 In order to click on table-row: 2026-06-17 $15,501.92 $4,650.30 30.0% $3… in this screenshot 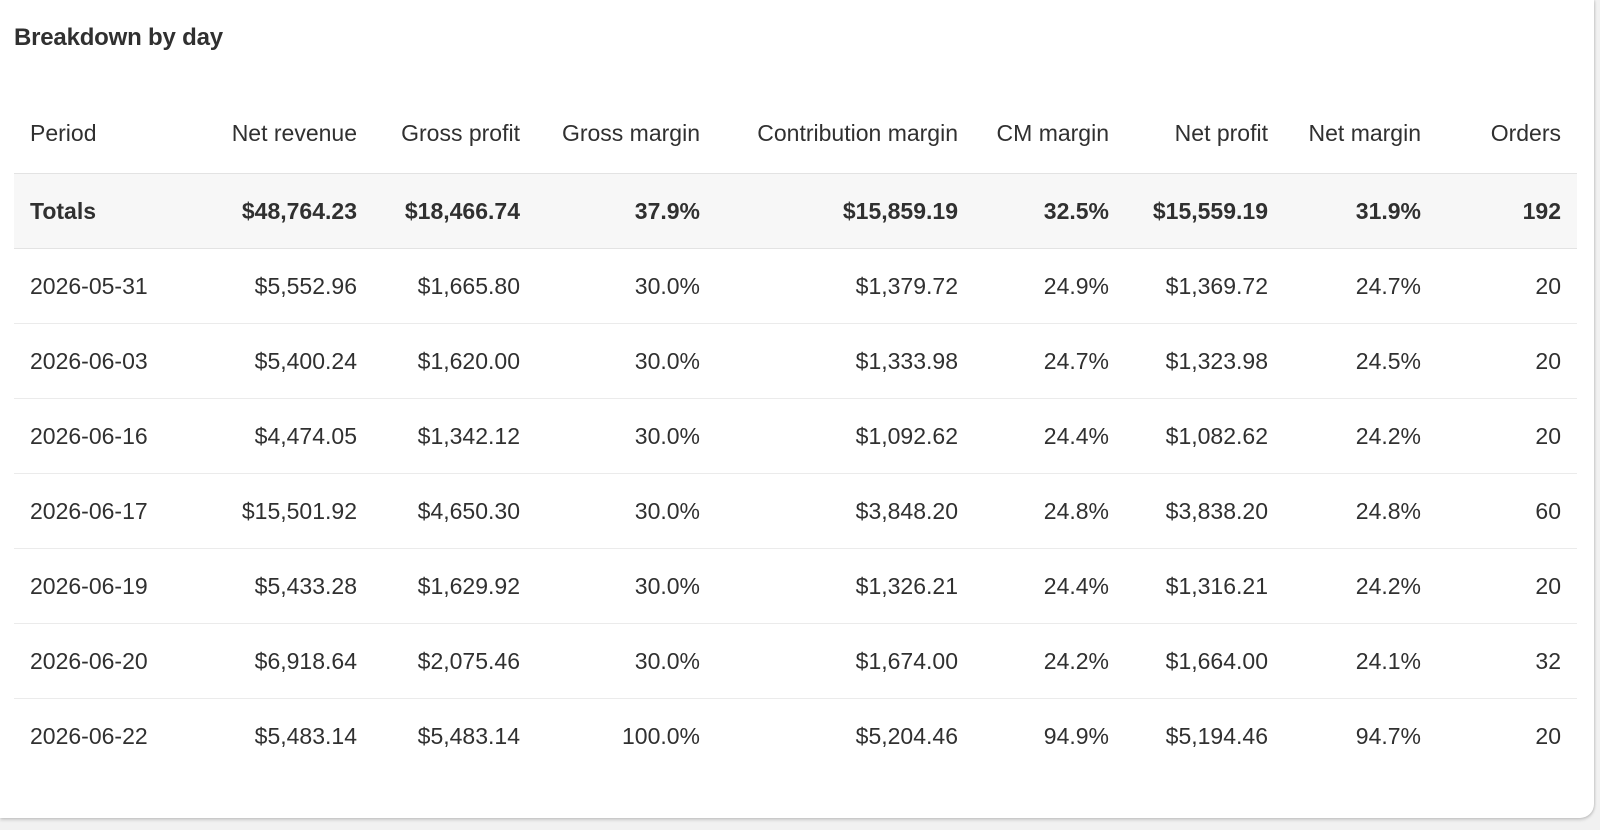, I will do `click(795, 511)`.